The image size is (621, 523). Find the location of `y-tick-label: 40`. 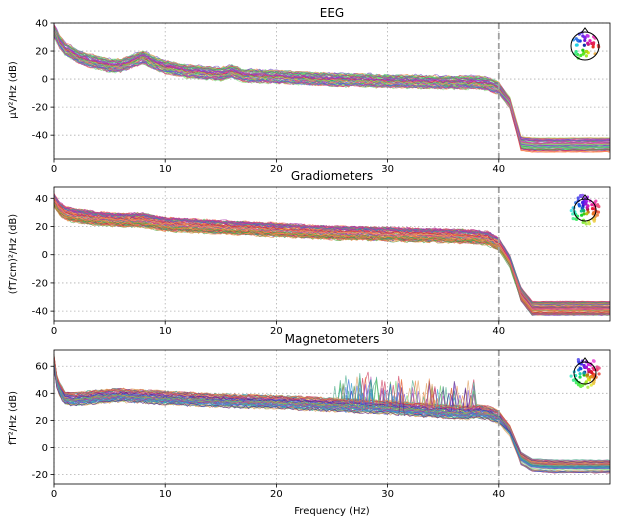

y-tick-label: 40 is located at coordinates (41, 394).